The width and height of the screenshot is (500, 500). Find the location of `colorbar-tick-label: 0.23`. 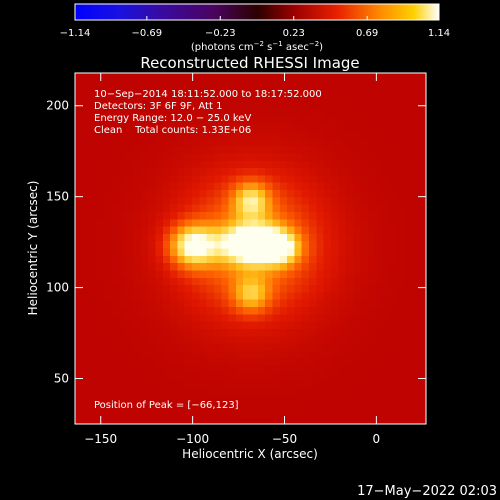

colorbar-tick-label: 0.23 is located at coordinates (294, 33).